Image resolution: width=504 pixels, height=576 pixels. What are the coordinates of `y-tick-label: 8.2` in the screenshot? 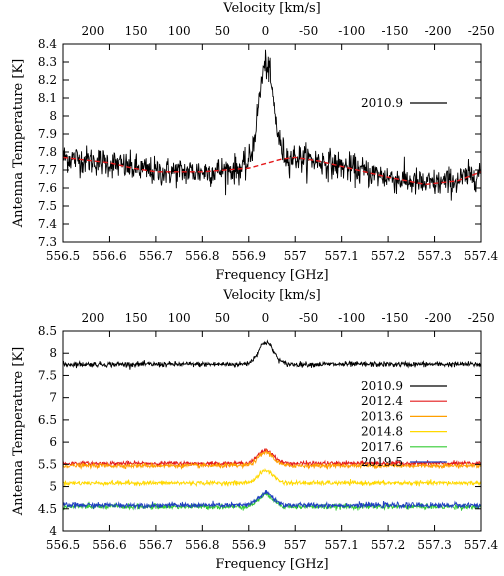 It's located at (47, 80).